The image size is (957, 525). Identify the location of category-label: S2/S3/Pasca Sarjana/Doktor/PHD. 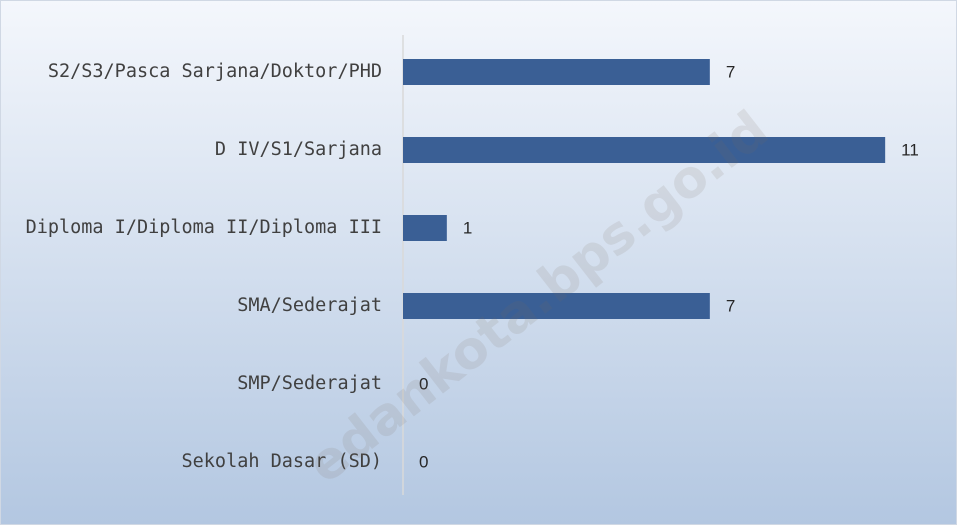
(215, 71).